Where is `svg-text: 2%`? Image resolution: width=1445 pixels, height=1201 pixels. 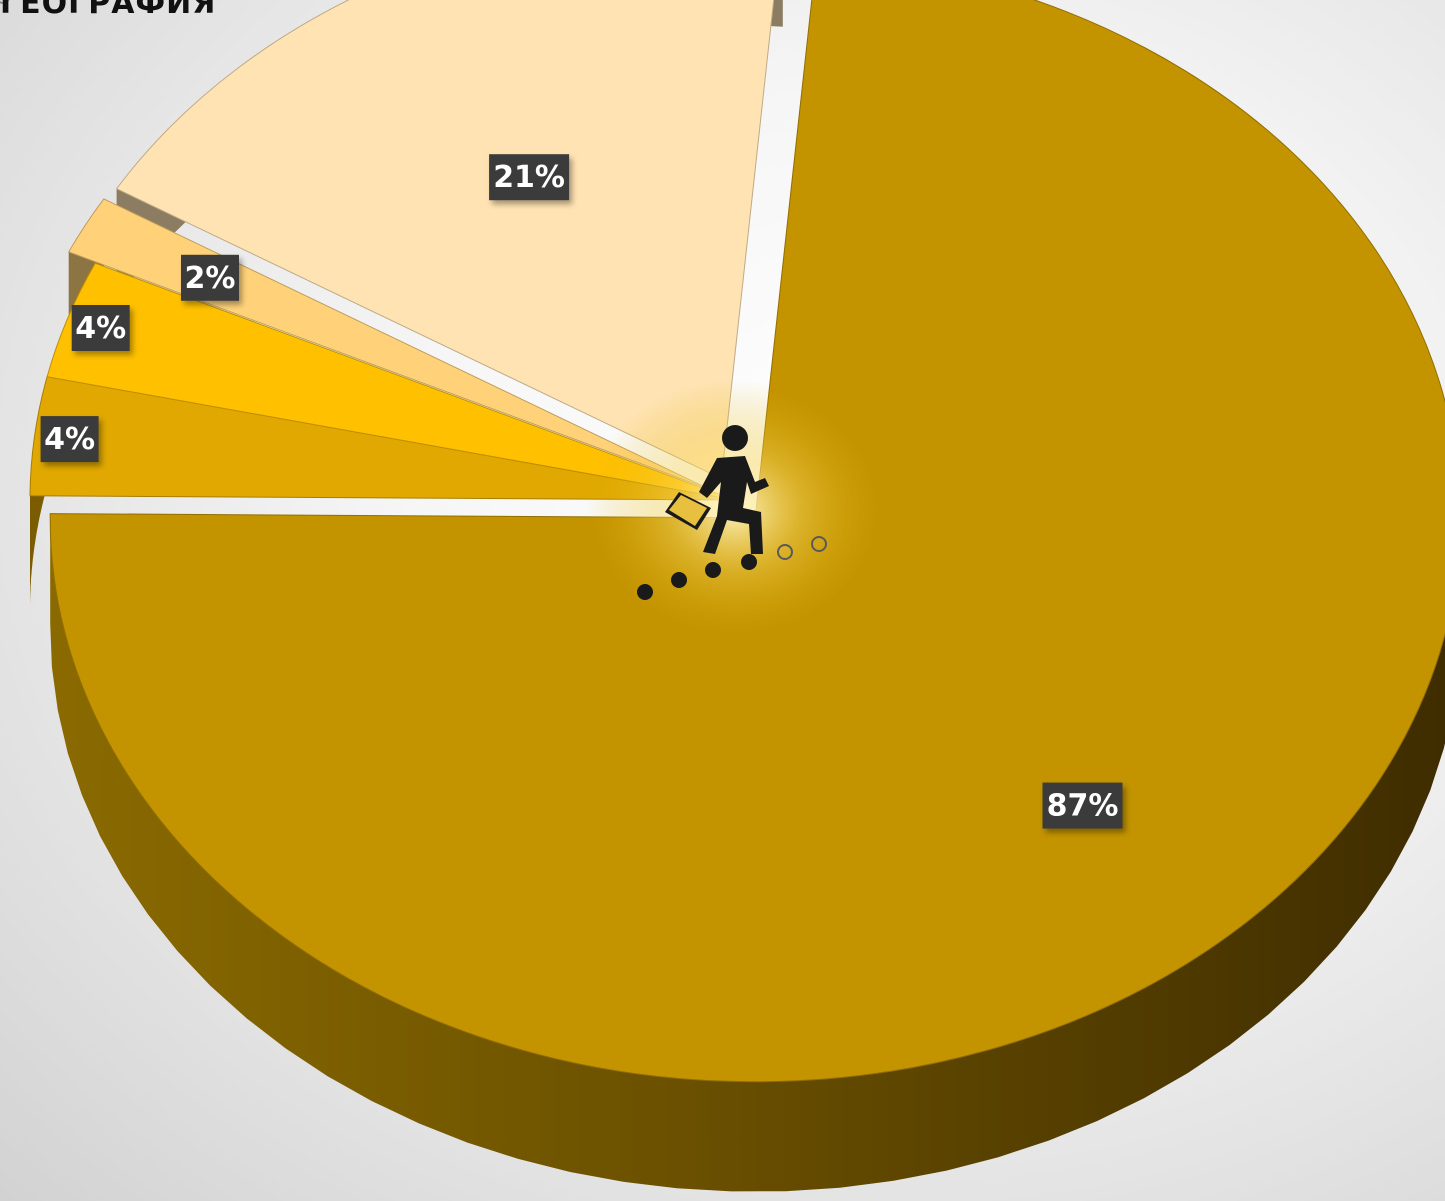
svg-text: 2% is located at coordinates (210, 278).